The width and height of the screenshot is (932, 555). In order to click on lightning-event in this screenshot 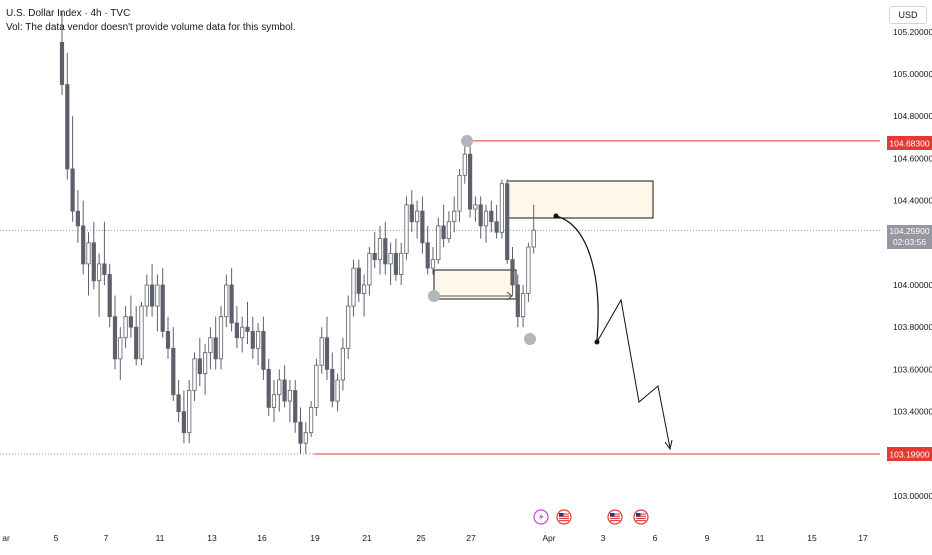, I will do `click(541, 517)`.